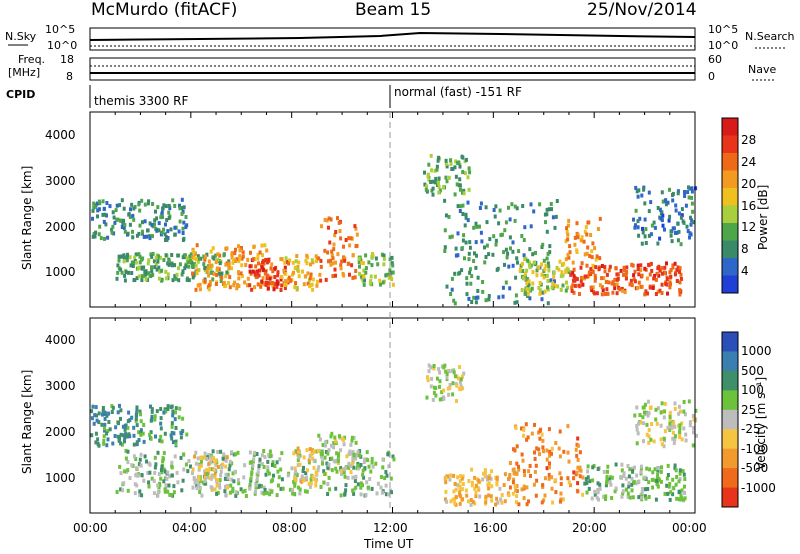  I want to click on colorbar-frame, so click(730, 419).